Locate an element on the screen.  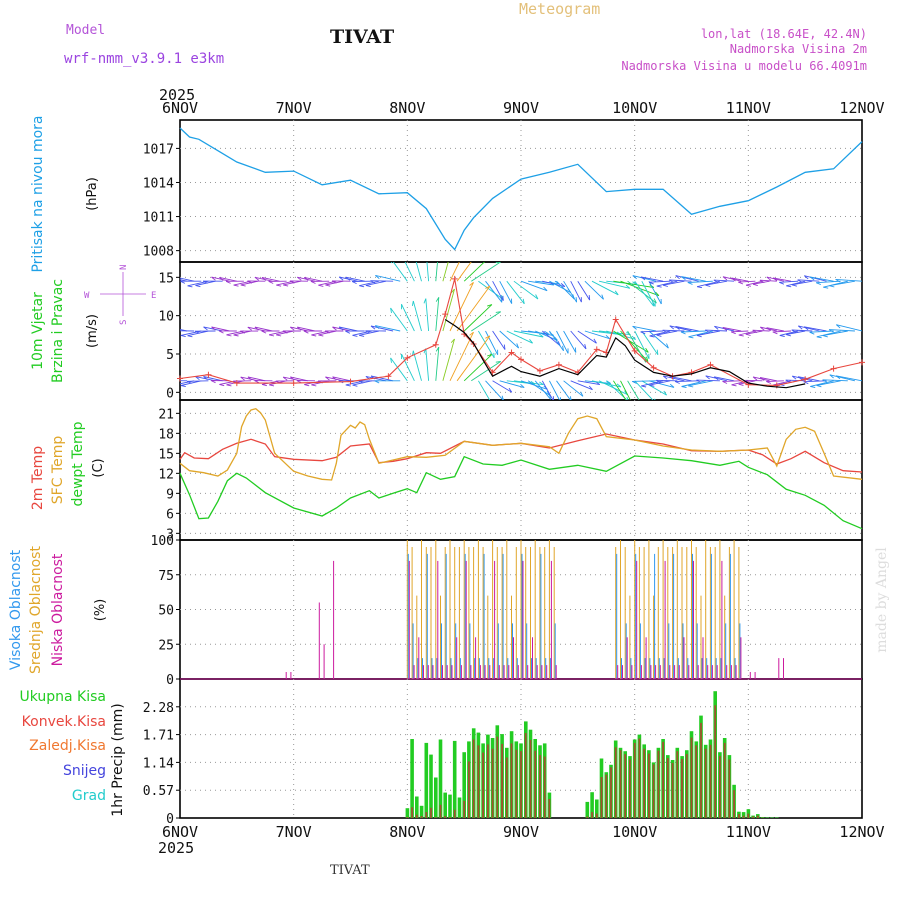
precip-y-ticks: 0 0.57 1.14 1.71 2.28 is located at coordinates (161, 764).